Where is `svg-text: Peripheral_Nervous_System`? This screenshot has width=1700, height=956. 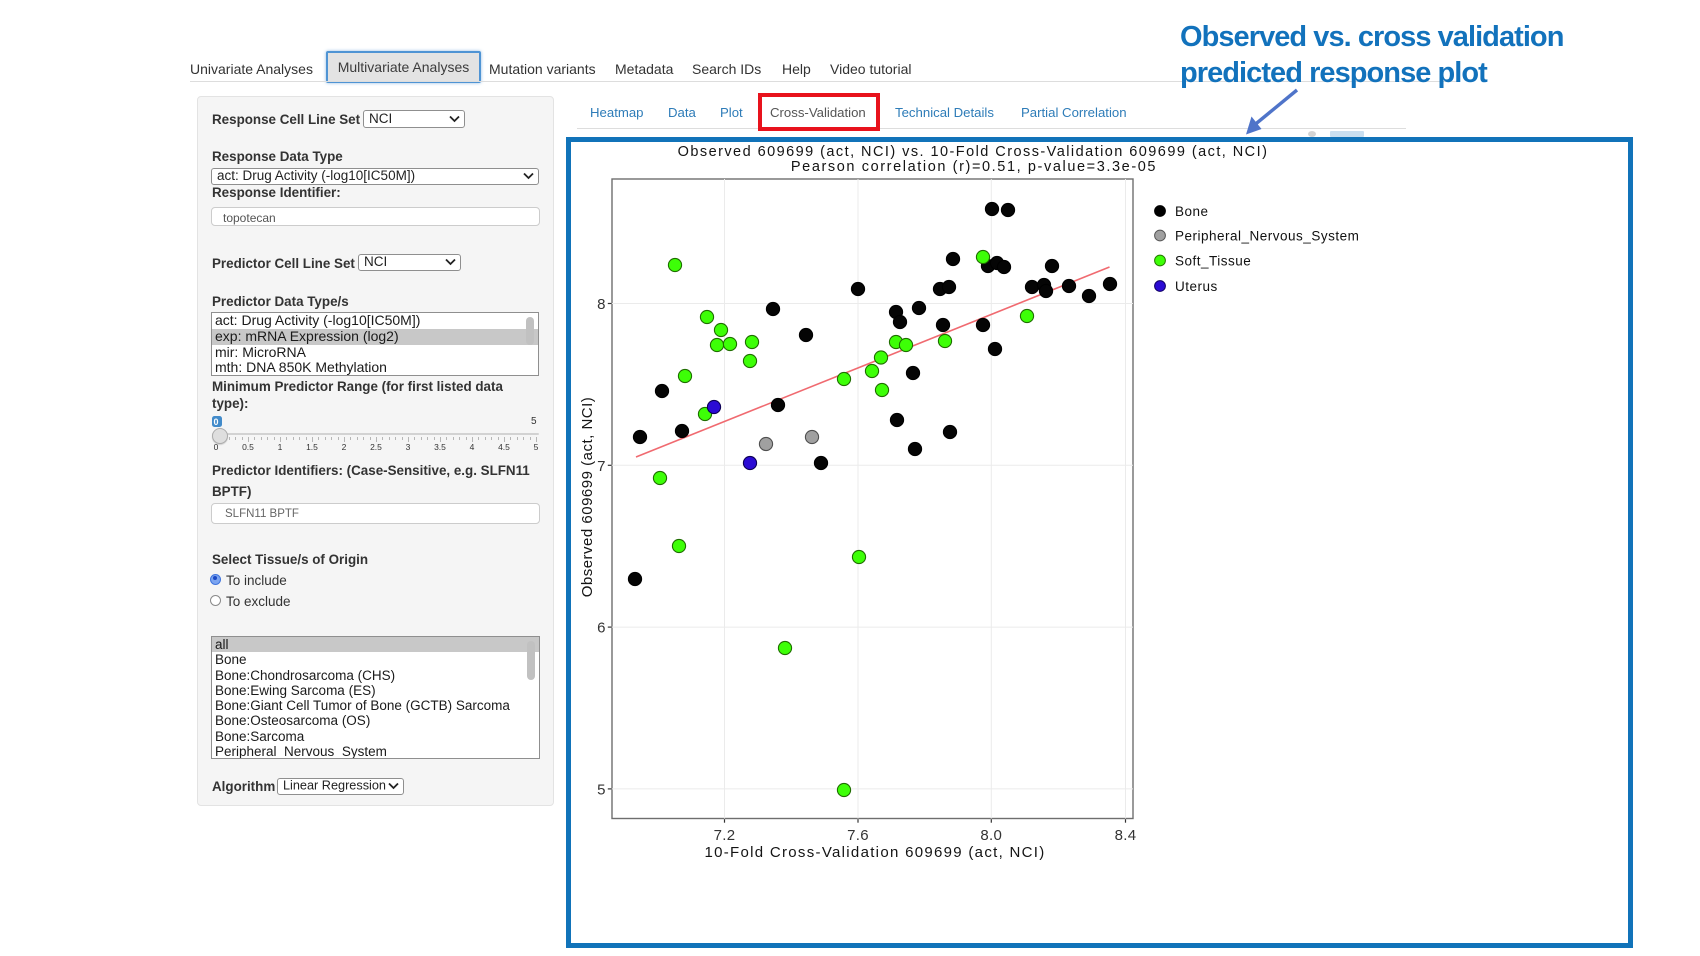 svg-text: Peripheral_Nervous_System is located at coordinates (1267, 235).